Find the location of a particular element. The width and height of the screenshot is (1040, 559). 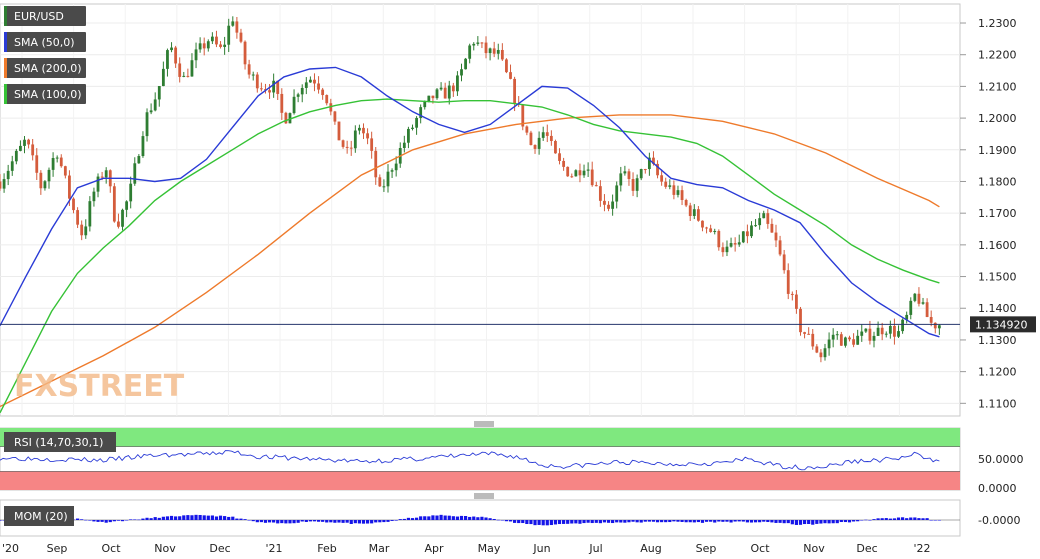

current-price-tag is located at coordinates (1003, 324).